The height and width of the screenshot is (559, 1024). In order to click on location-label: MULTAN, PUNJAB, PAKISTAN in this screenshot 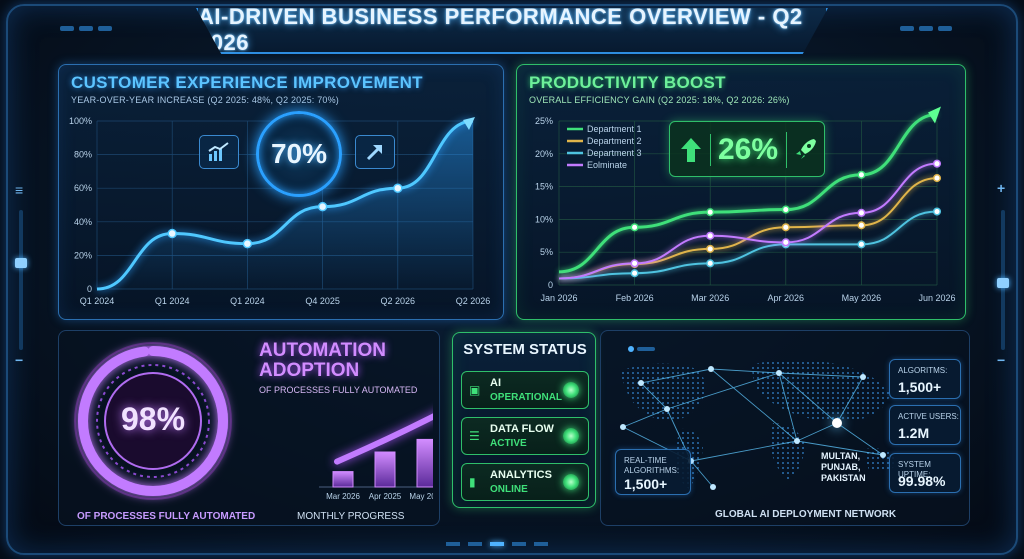, I will do `click(843, 467)`.